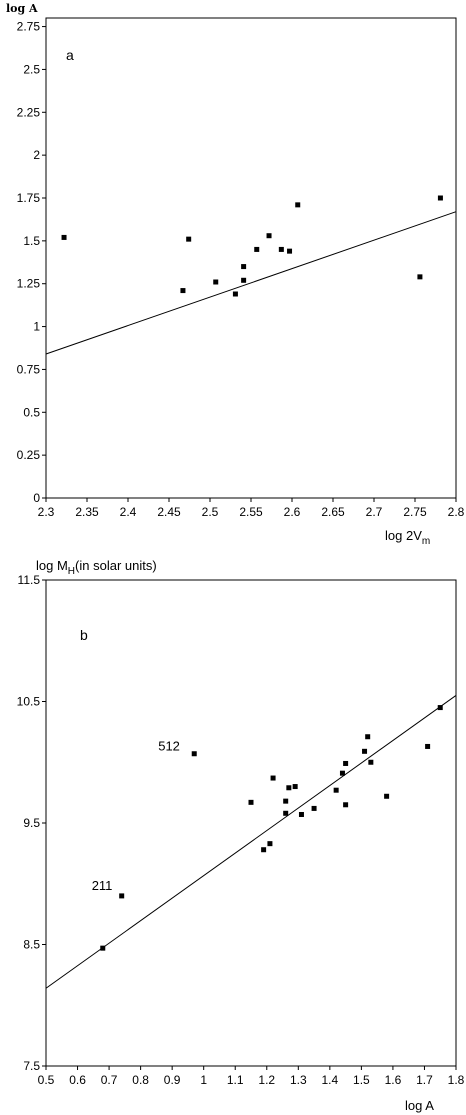  What do you see at coordinates (102, 885) in the screenshot?
I see `point-annotation: 211` at bounding box center [102, 885].